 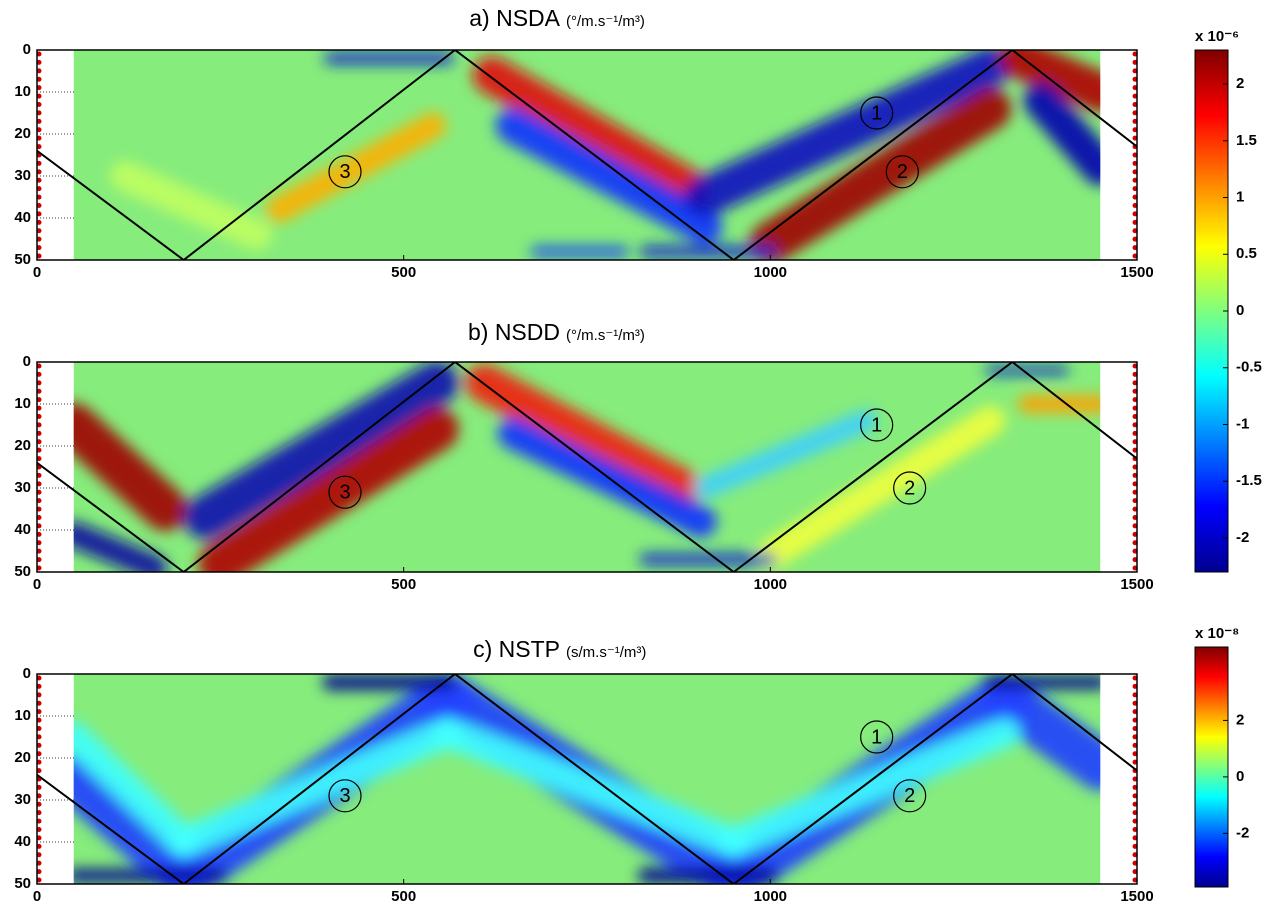 I want to click on border-mask, so click(x=1118, y=155).